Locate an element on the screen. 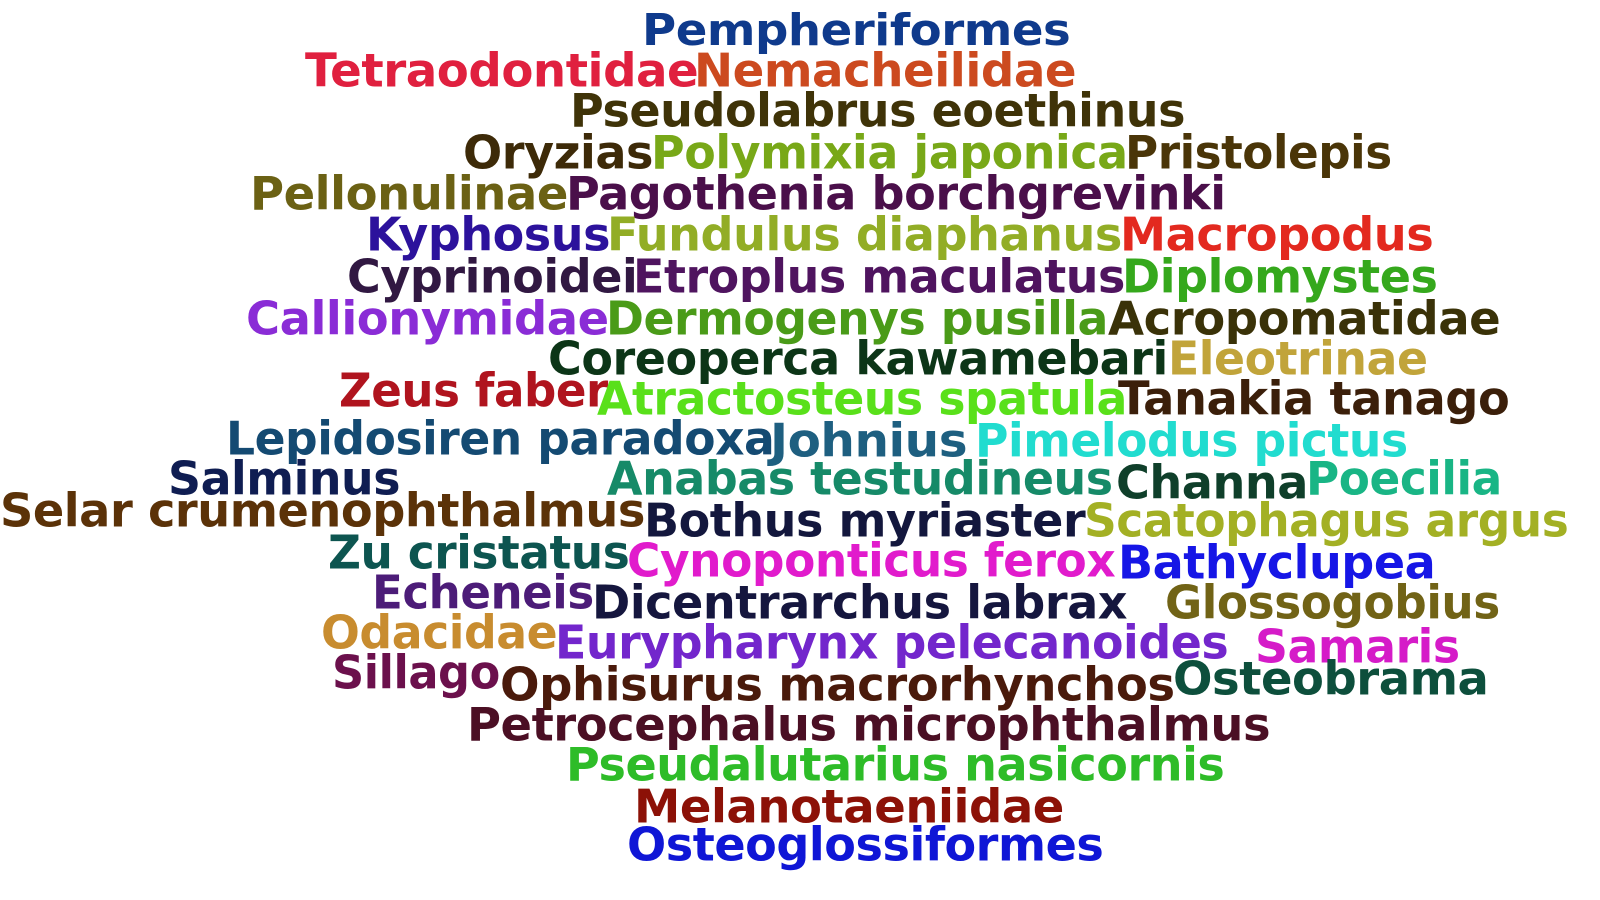 The width and height of the screenshot is (1600, 900). cloud-word: Selar crumenophthalmus is located at coordinates (322, 511).